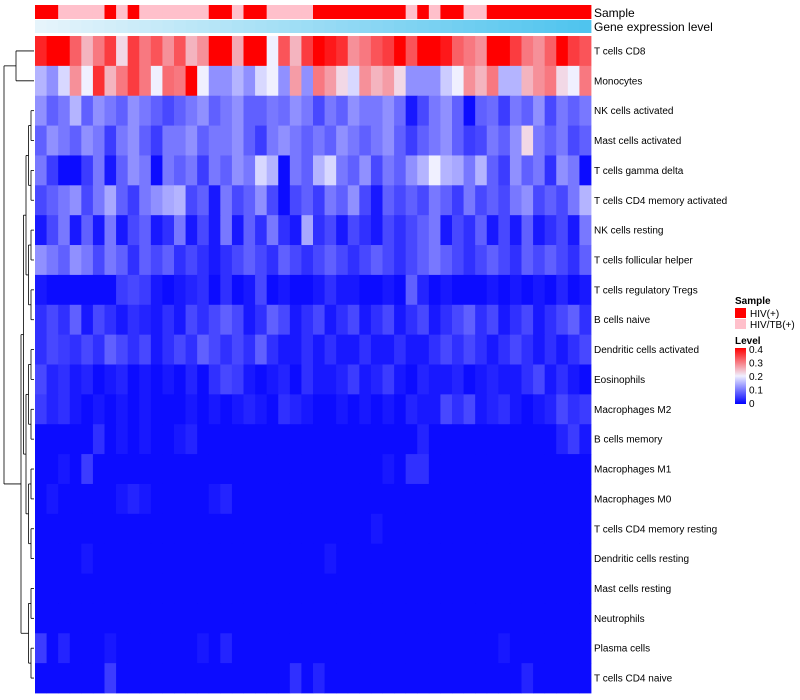 This screenshot has height=700, width=800. I want to click on row-label: Neutrophils, so click(619, 619).